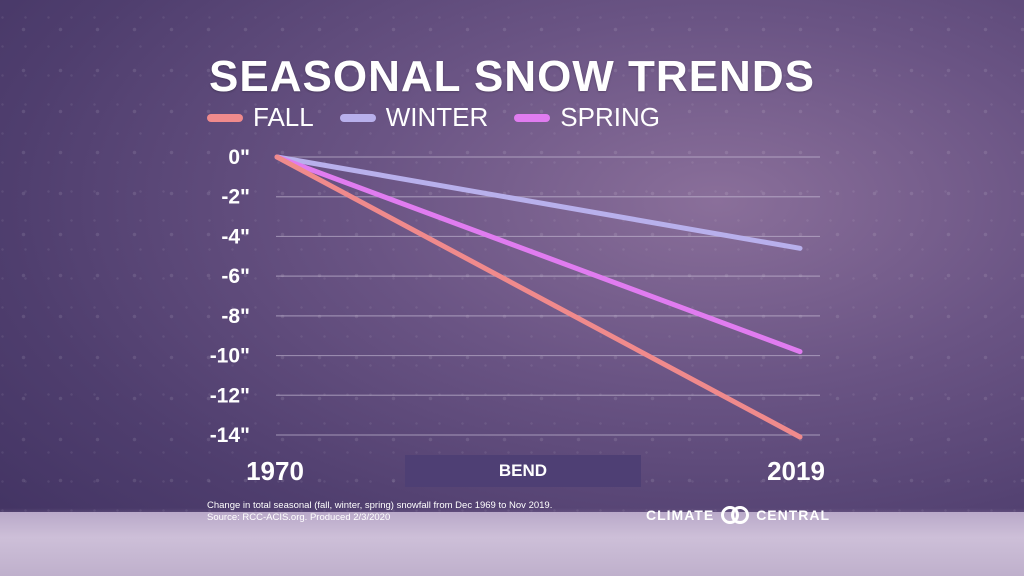 This screenshot has height=576, width=1024. I want to click on climate-central-logo-icon, so click(735, 515).